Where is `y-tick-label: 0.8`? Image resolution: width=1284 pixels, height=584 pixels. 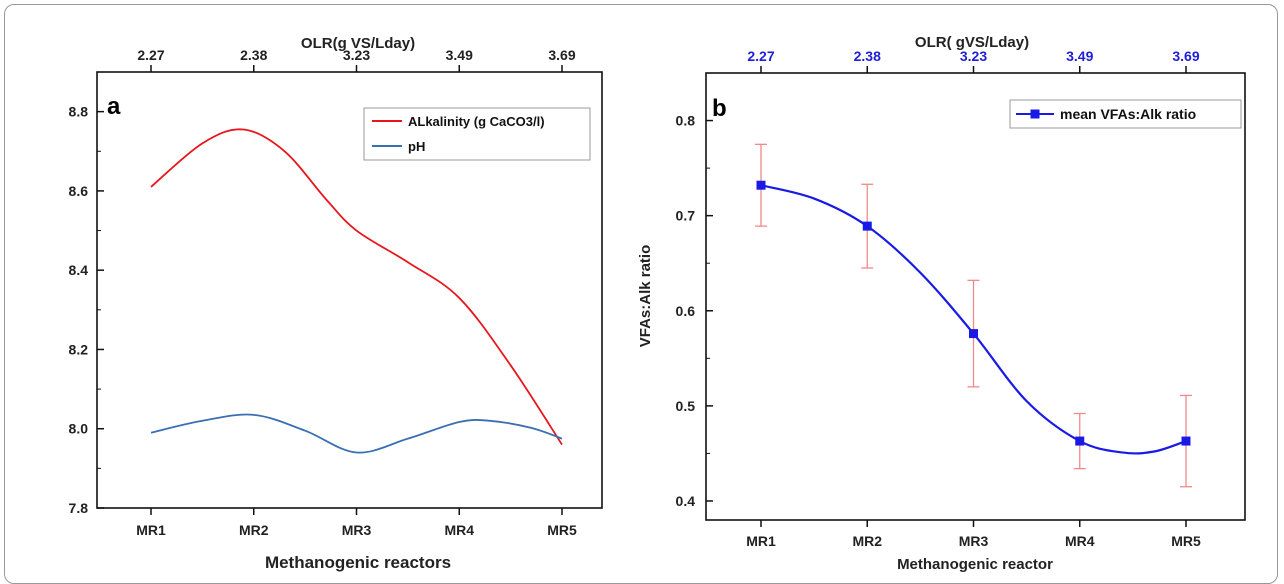
y-tick-label: 0.8 is located at coordinates (686, 121).